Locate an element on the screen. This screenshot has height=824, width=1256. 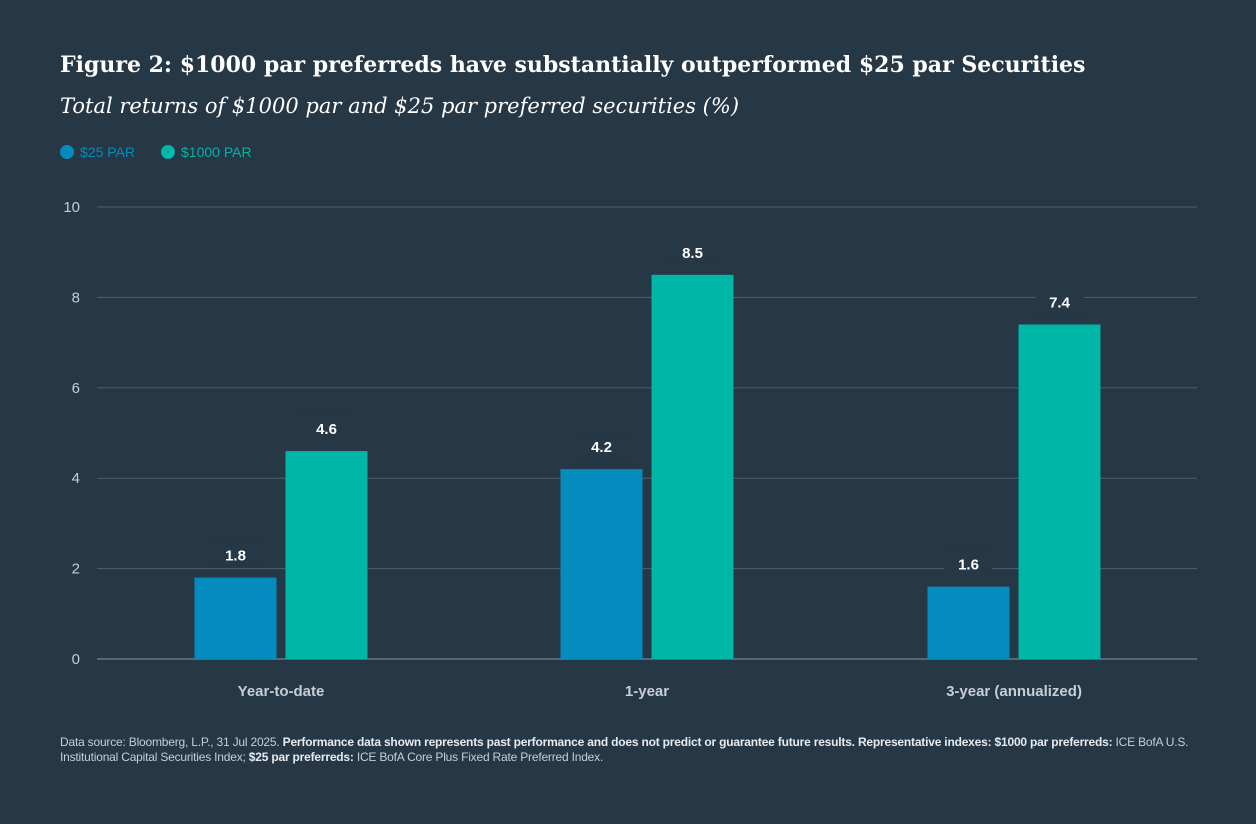
x-category-label: 3-year (annualized) is located at coordinates (1014, 691).